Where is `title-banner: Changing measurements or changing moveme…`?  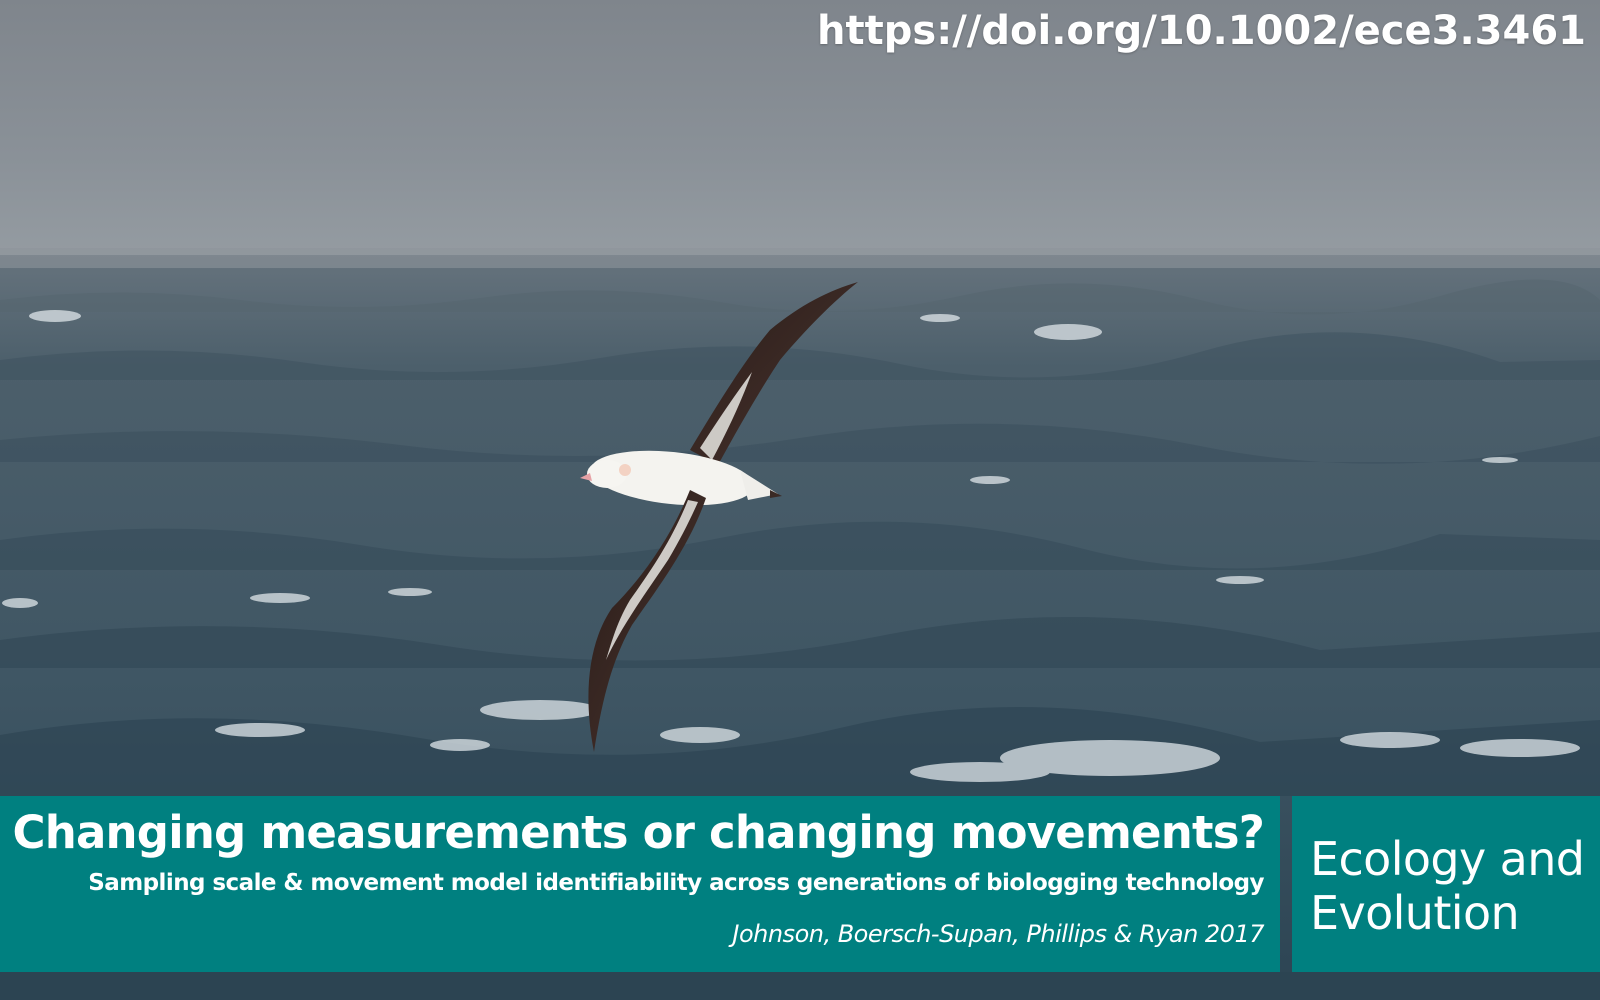
title-banner: Changing measurements or changing moveme… is located at coordinates (640, 884).